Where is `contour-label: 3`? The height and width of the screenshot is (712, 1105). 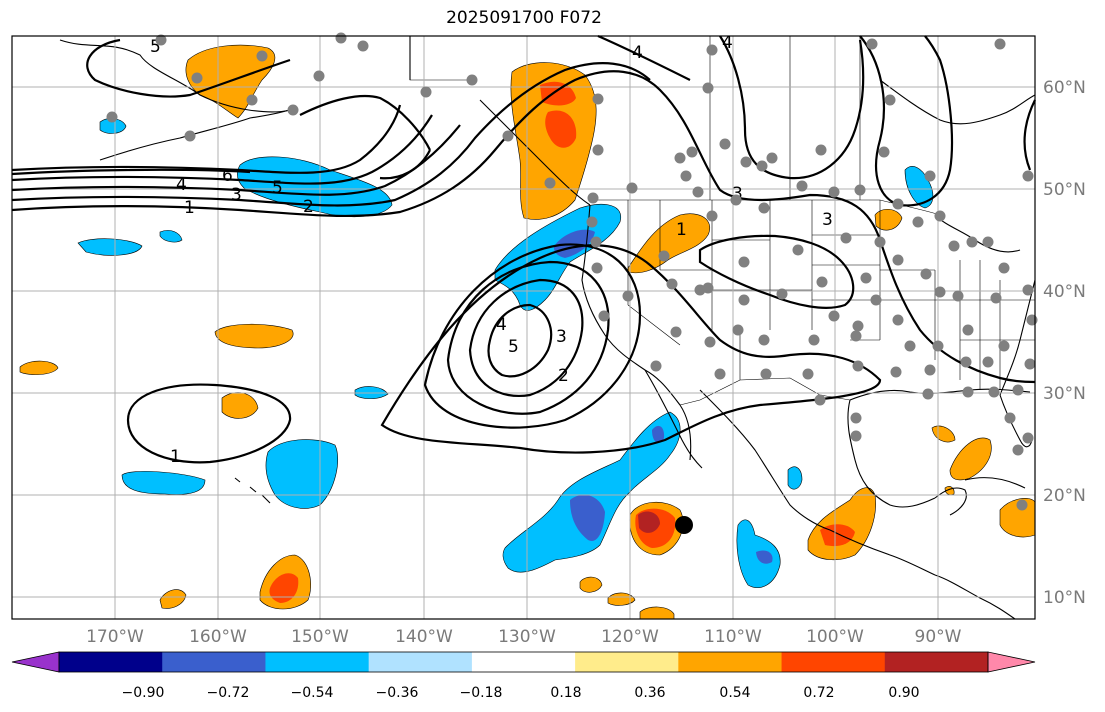 contour-label: 3 is located at coordinates (236, 195).